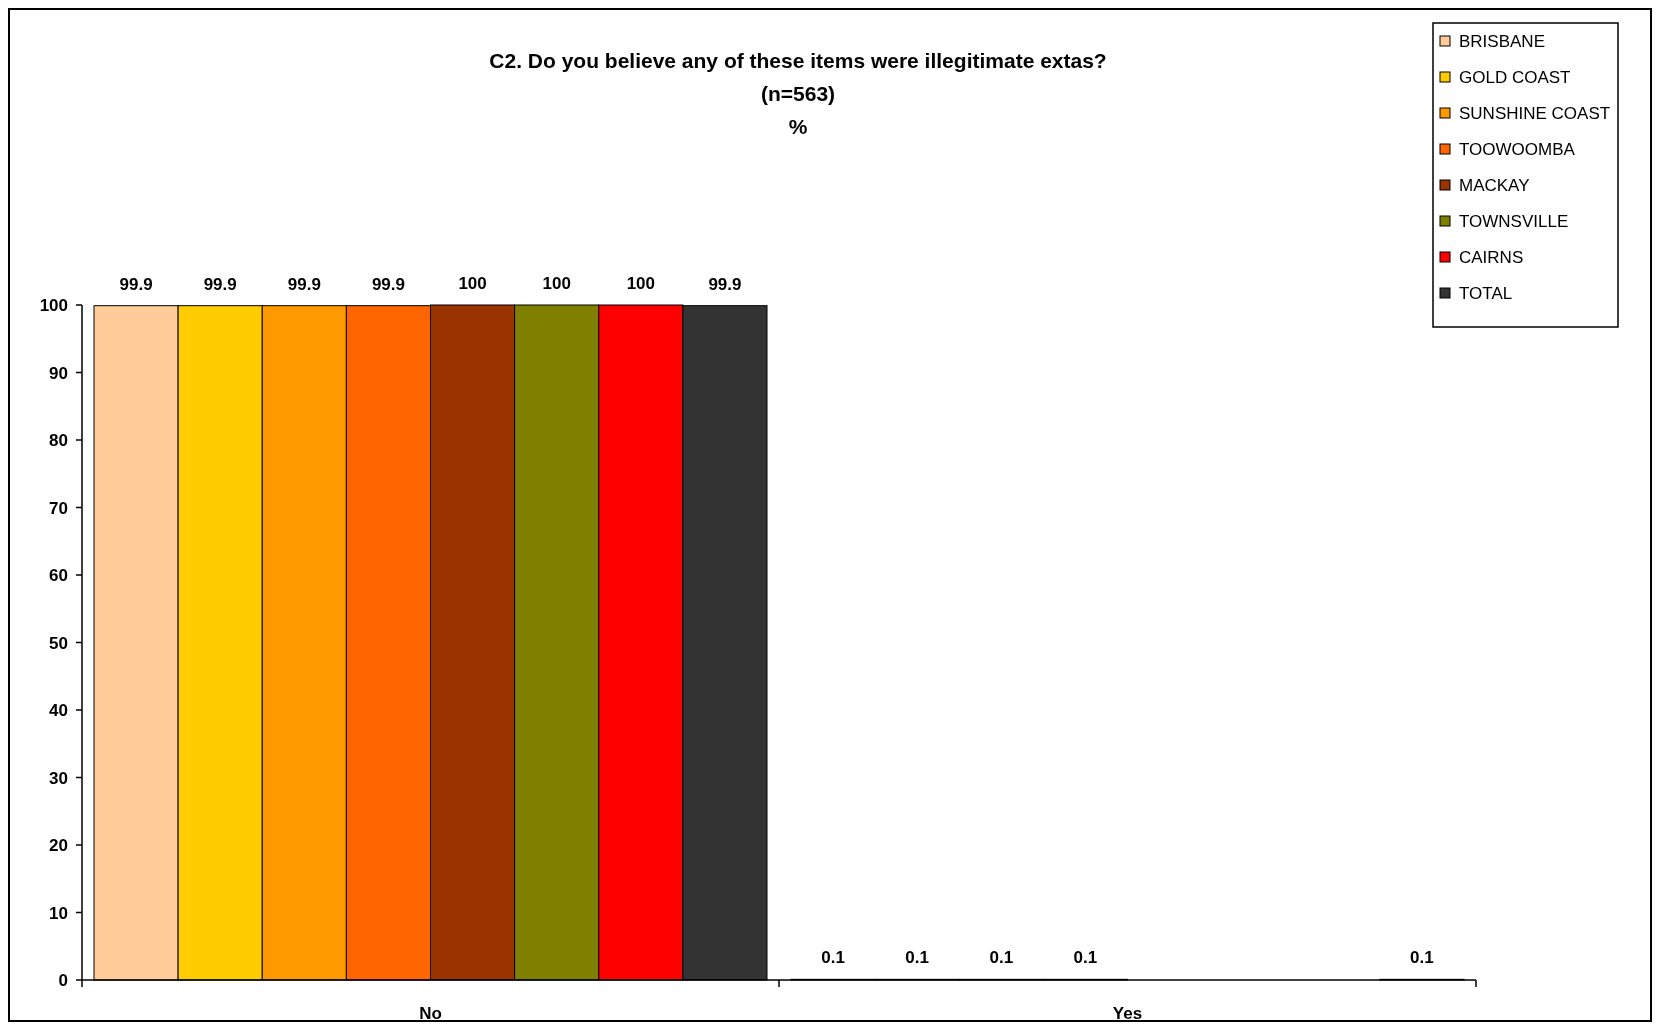 The width and height of the screenshot is (1660, 1030). I want to click on y-tick-label: 10, so click(58, 913).